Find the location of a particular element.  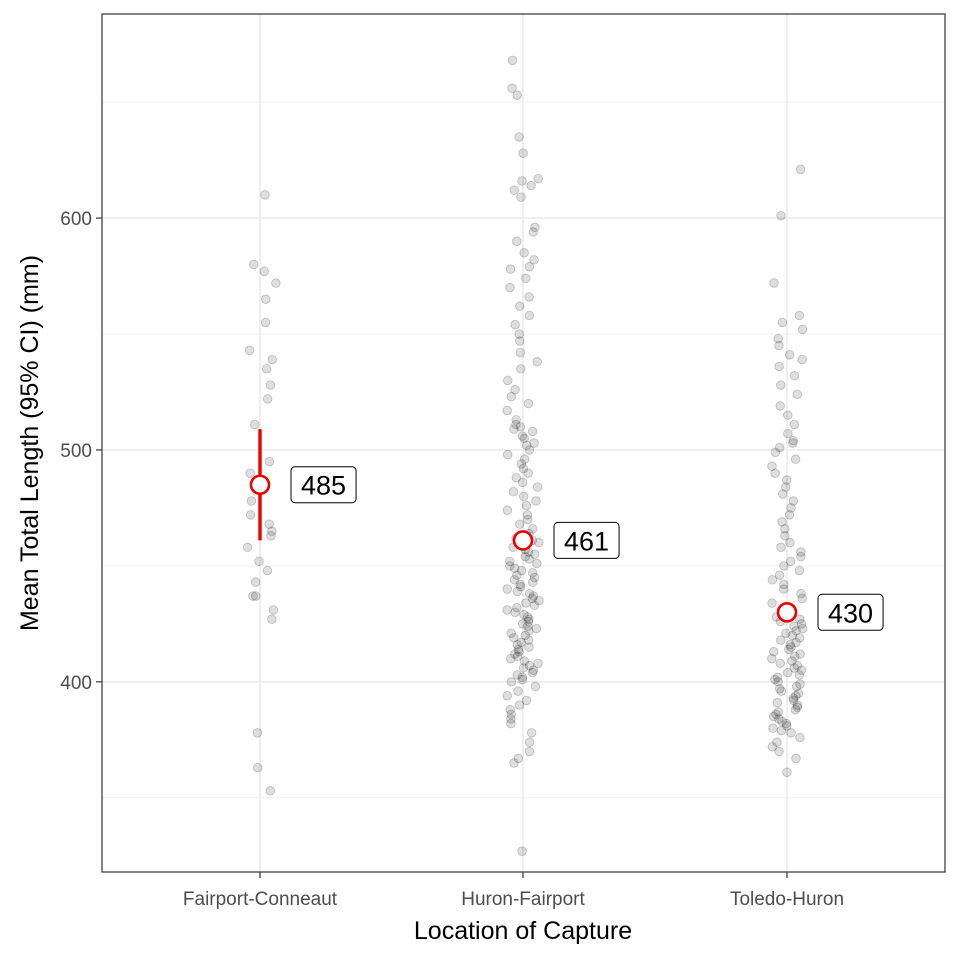

x-axis-title: Location of Capture is located at coordinates (523, 931).